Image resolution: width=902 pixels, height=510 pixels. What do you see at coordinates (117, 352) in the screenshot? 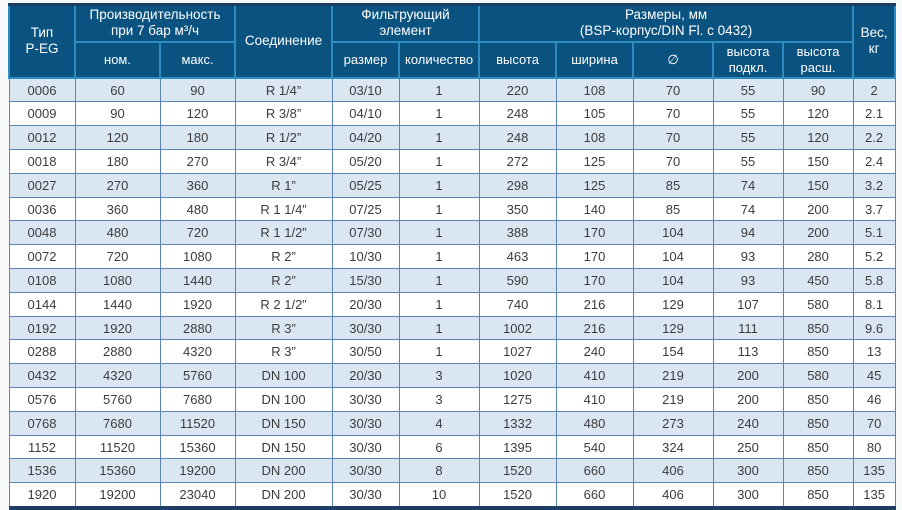
I see `cell-nominal: 2880` at bounding box center [117, 352].